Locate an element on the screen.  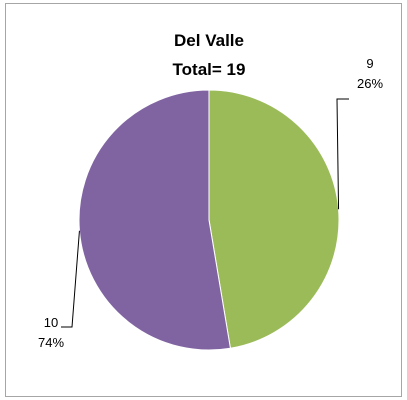
slice-value-label-2: 10 is located at coordinates (51, 322).